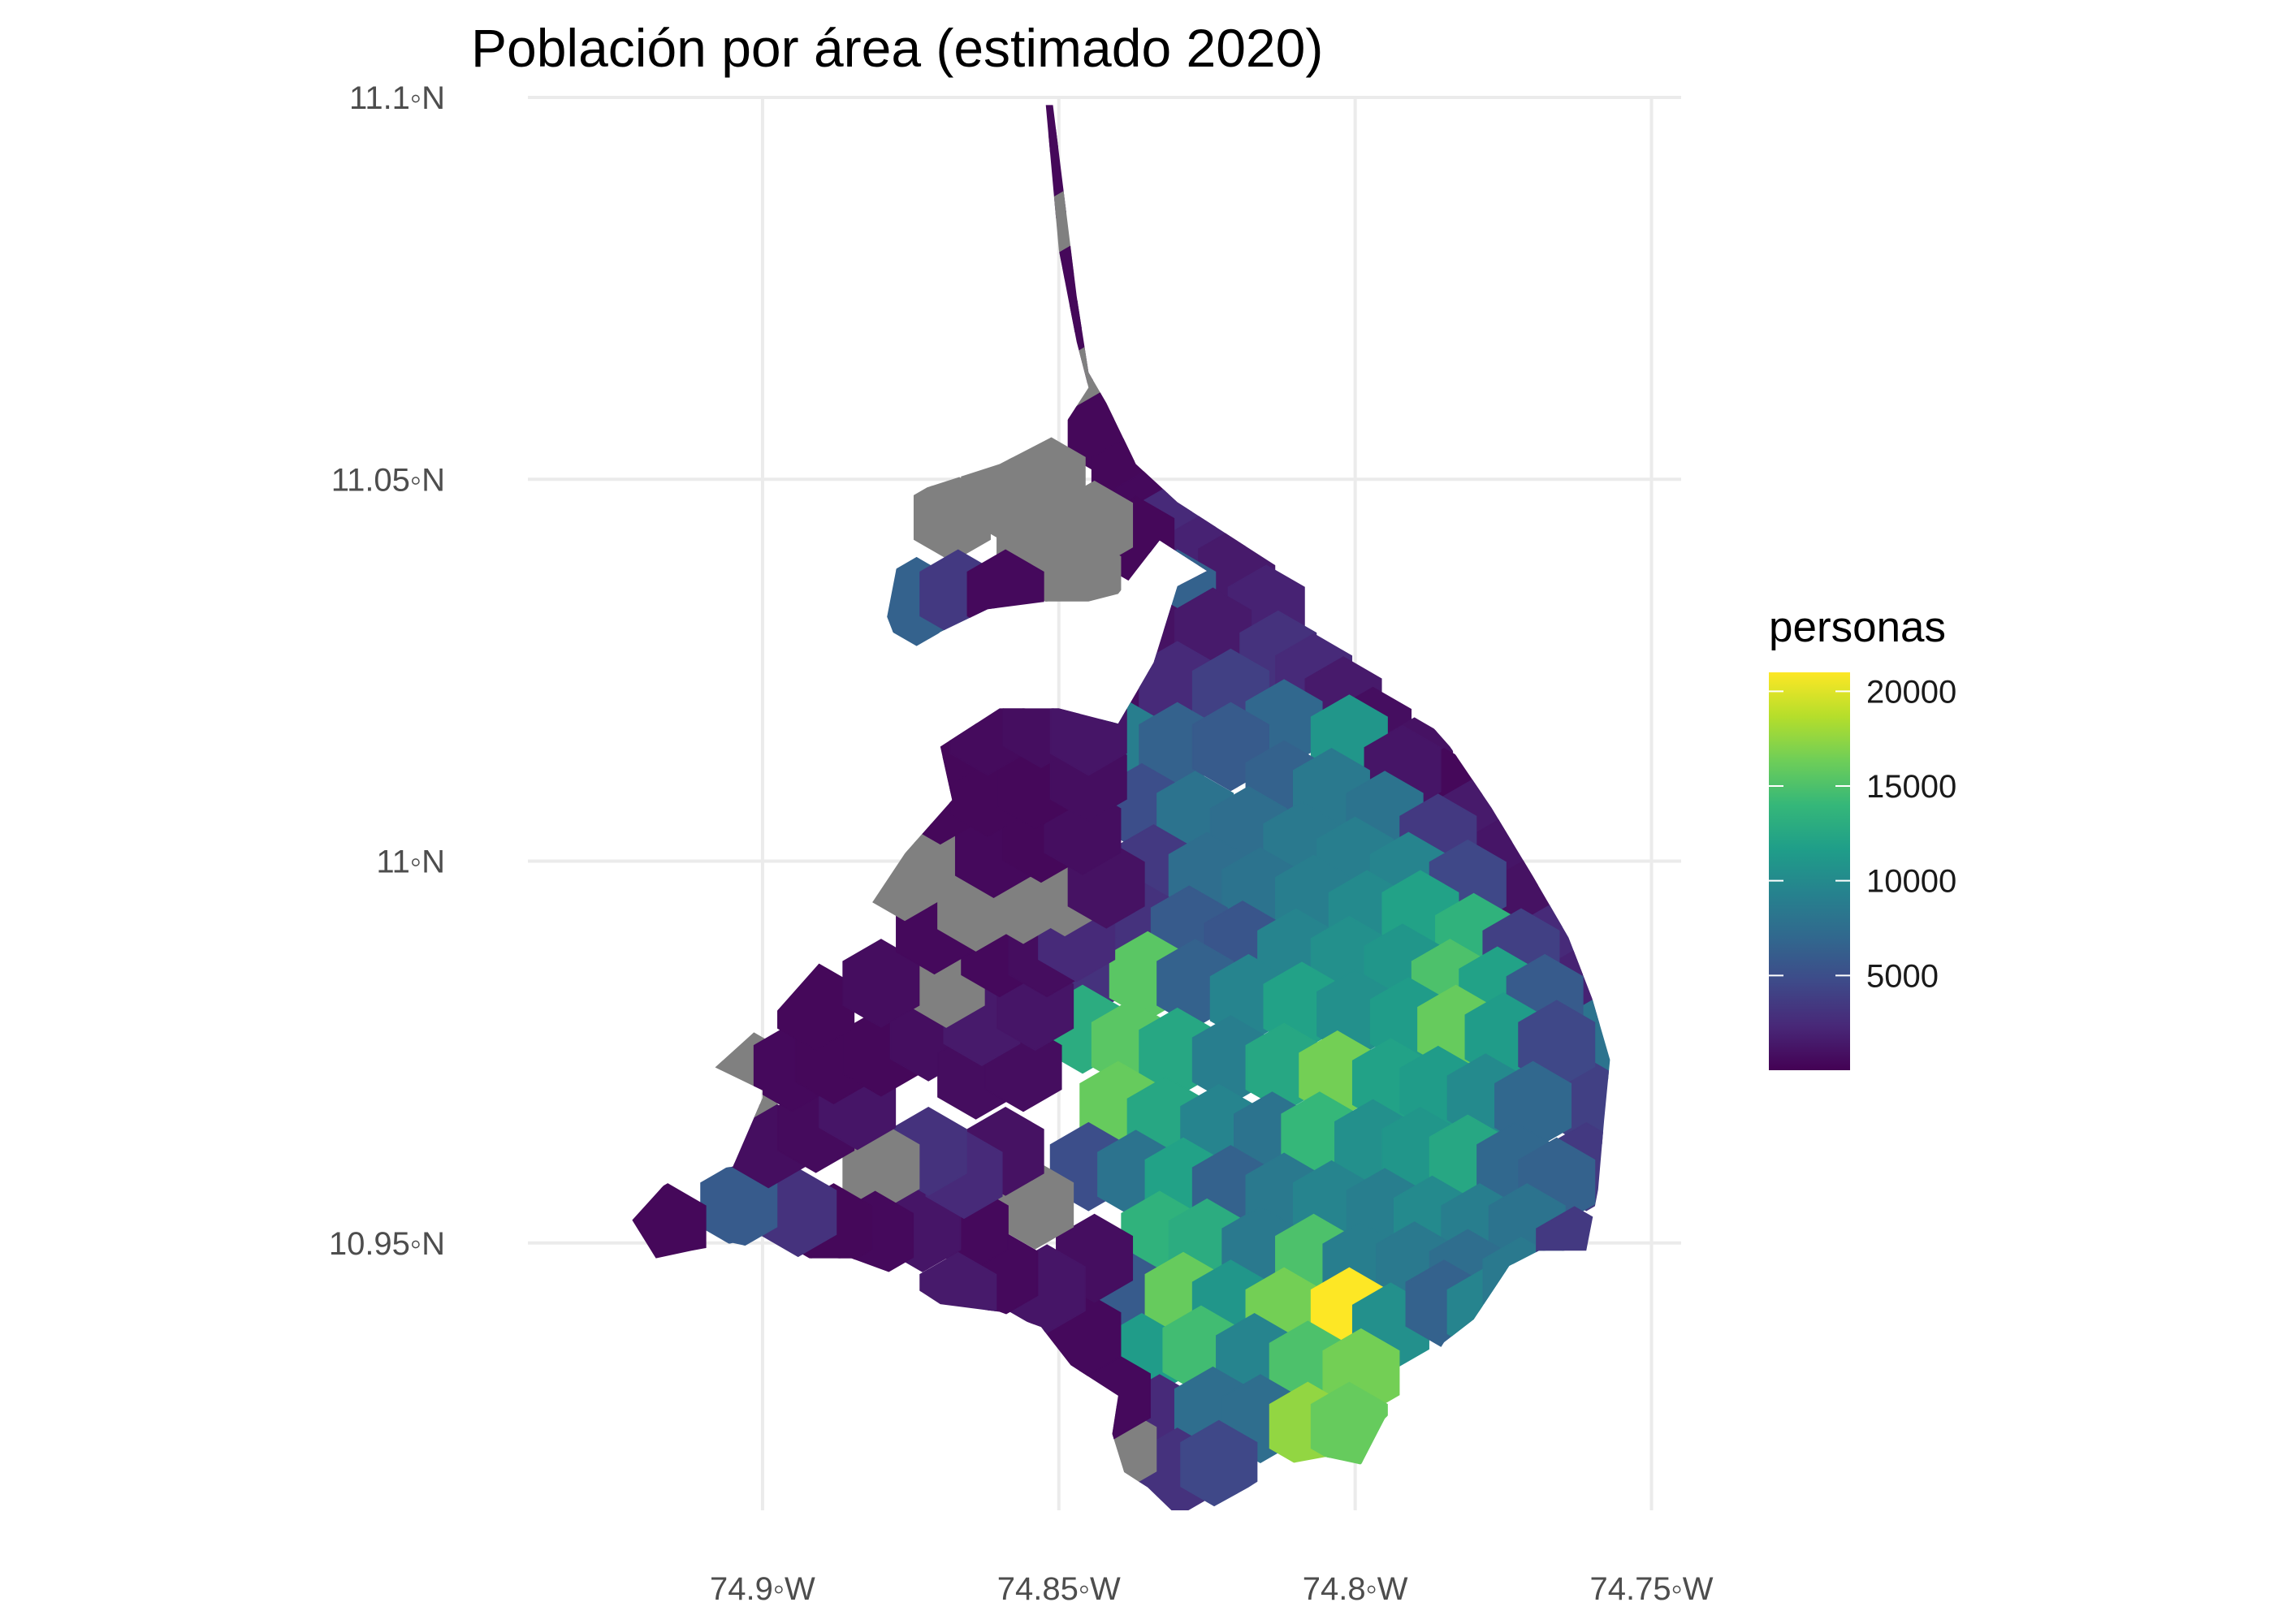  Describe the element at coordinates (897, 48) in the screenshot. I see `chart-title: Población por área (estimado 2020)` at that location.